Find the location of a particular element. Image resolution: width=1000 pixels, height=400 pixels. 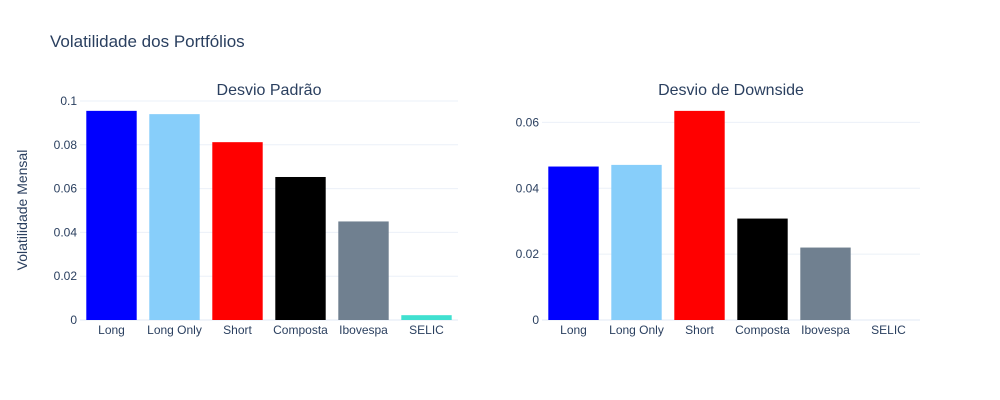

bar-selic is located at coordinates (426, 317).